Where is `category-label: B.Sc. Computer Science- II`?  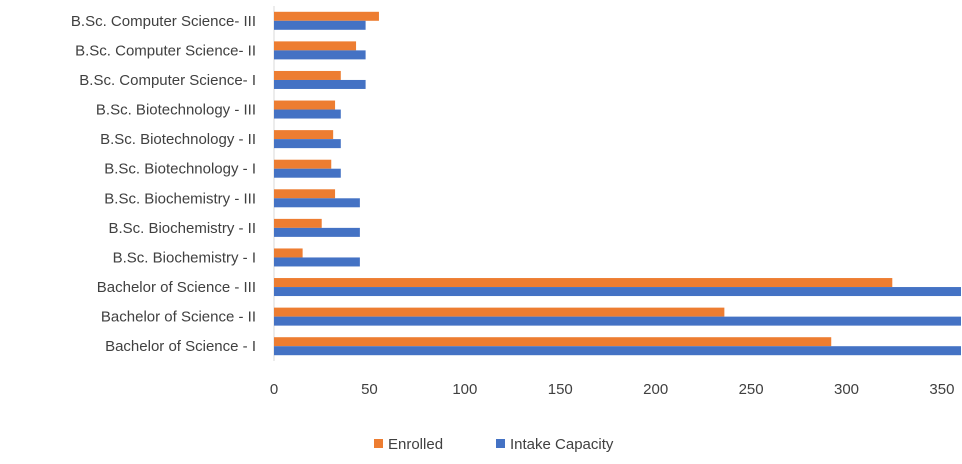 category-label: B.Sc. Computer Science- II is located at coordinates (165, 50).